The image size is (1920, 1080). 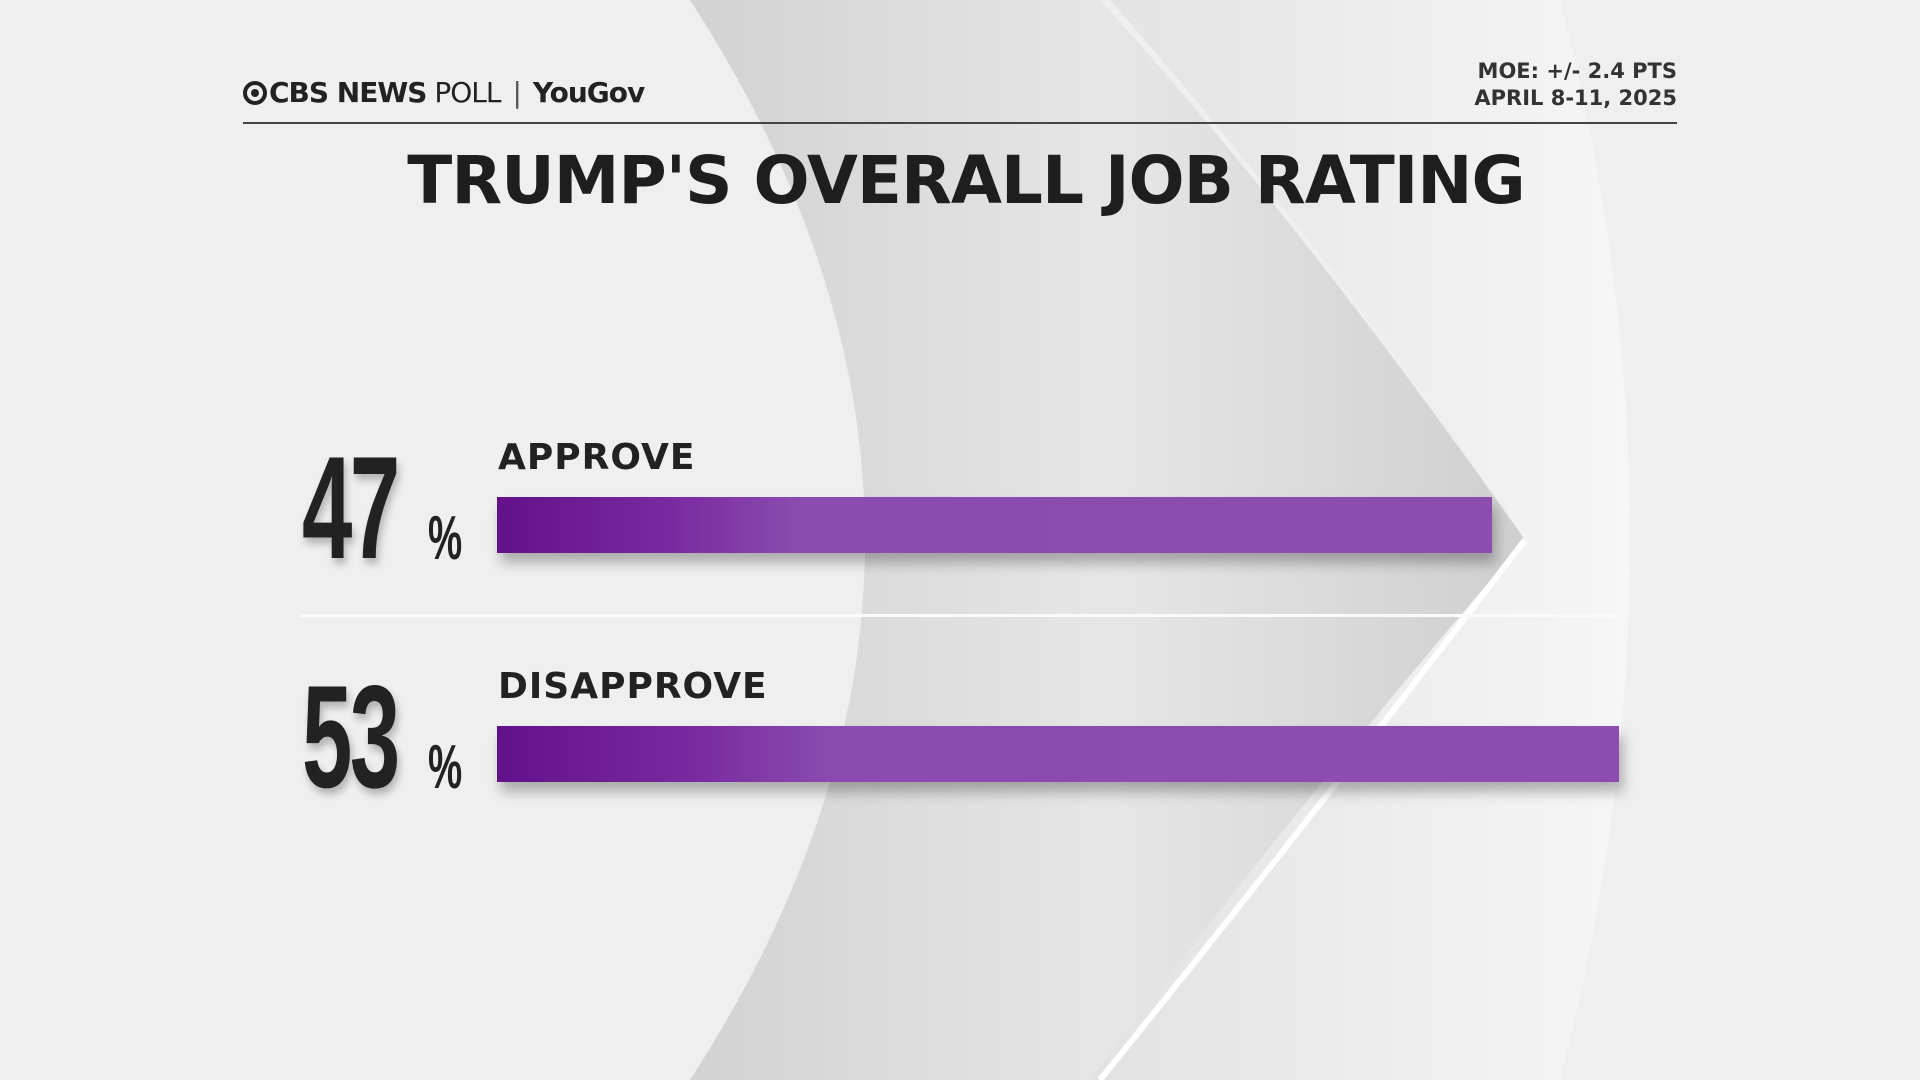 I want to click on header-rule, so click(x=960, y=123).